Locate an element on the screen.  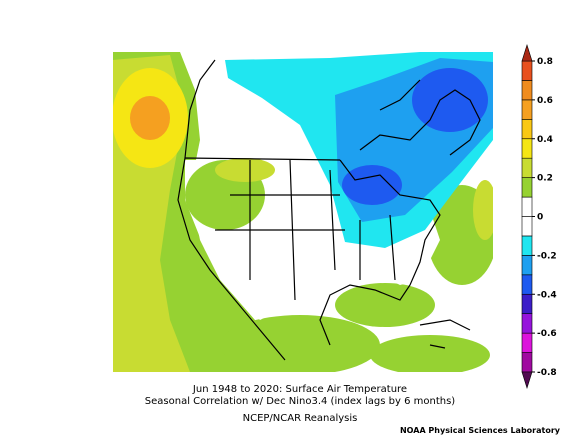
colorbar-tick-label: 0.6 is located at coordinates (545, 101).